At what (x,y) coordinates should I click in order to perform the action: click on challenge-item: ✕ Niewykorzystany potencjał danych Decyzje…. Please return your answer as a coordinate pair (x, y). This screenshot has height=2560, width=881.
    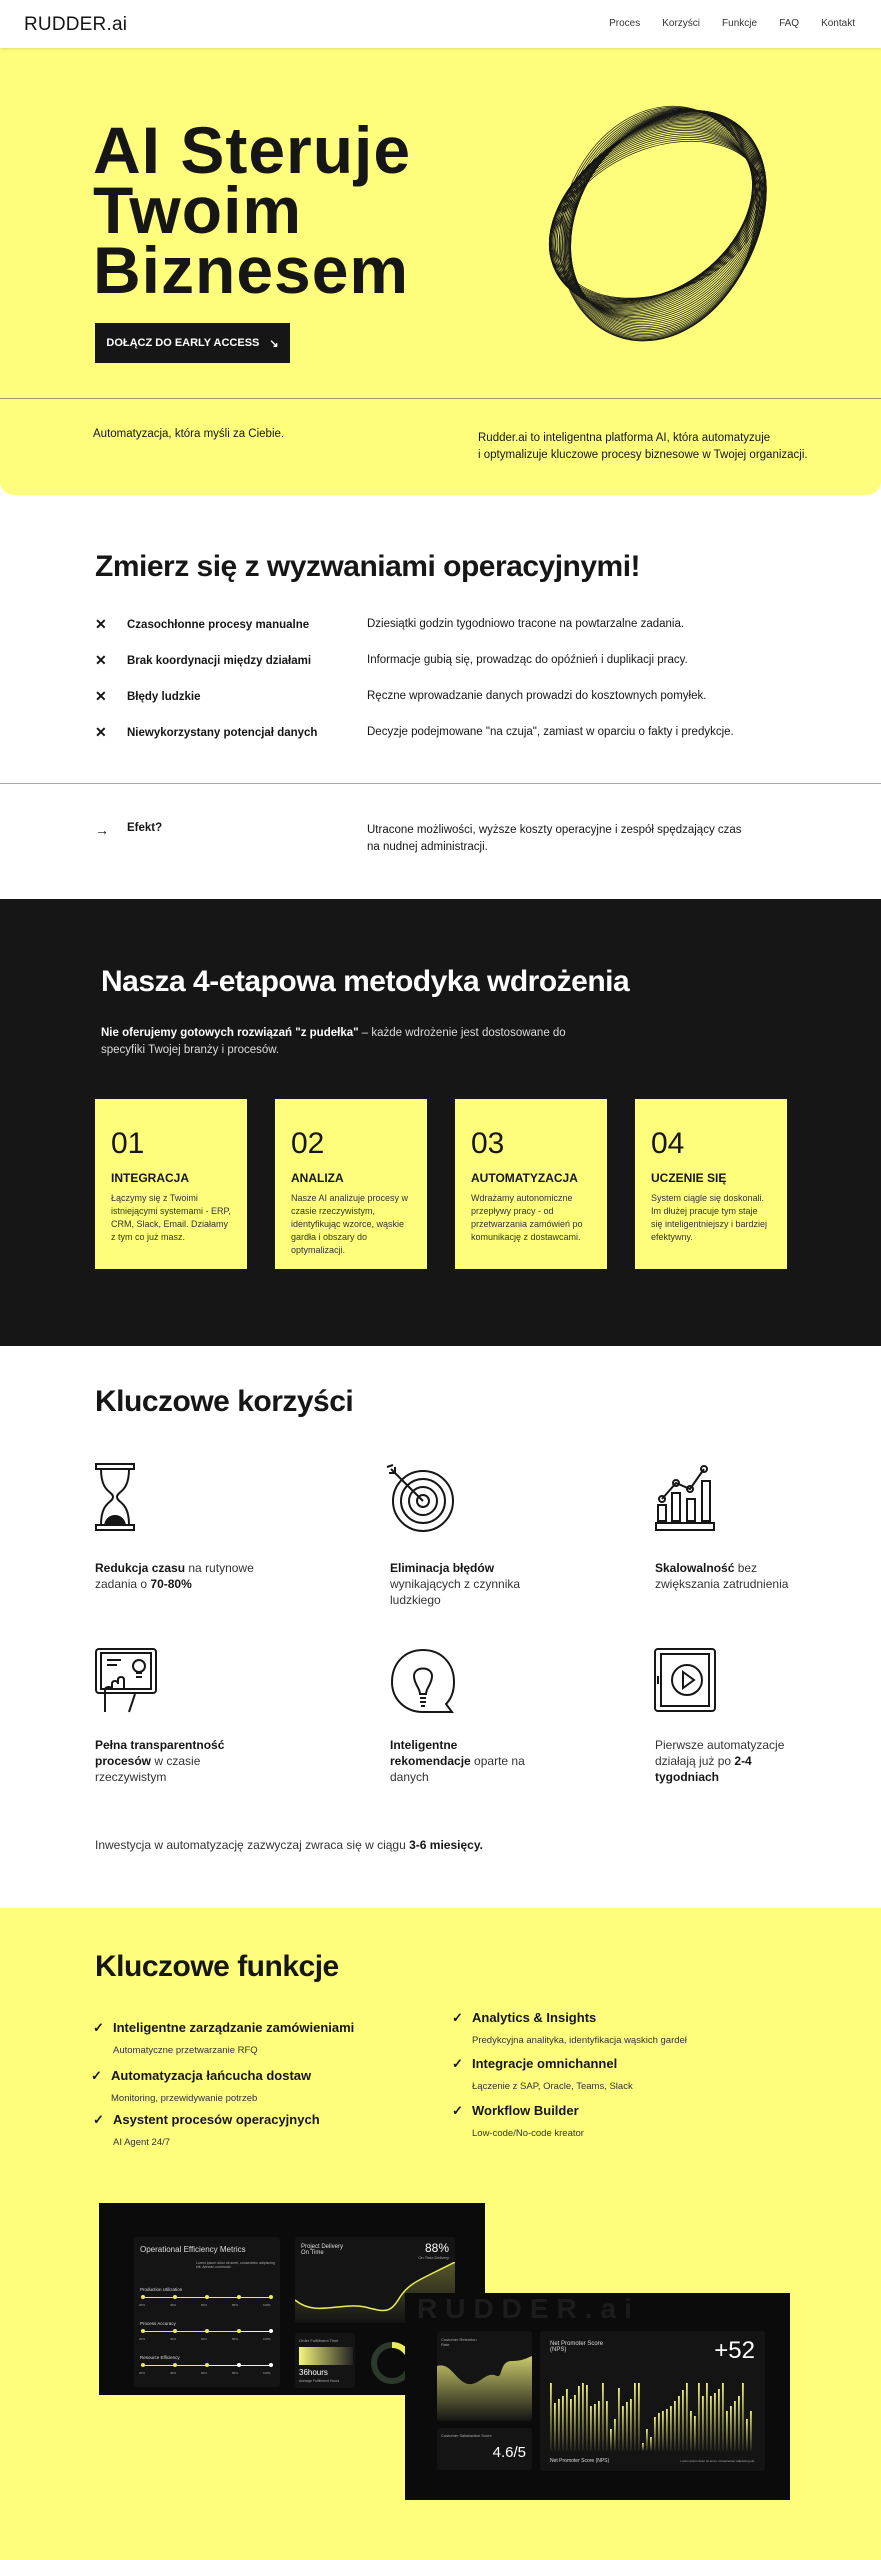
    Looking at the image, I should click on (414, 732).